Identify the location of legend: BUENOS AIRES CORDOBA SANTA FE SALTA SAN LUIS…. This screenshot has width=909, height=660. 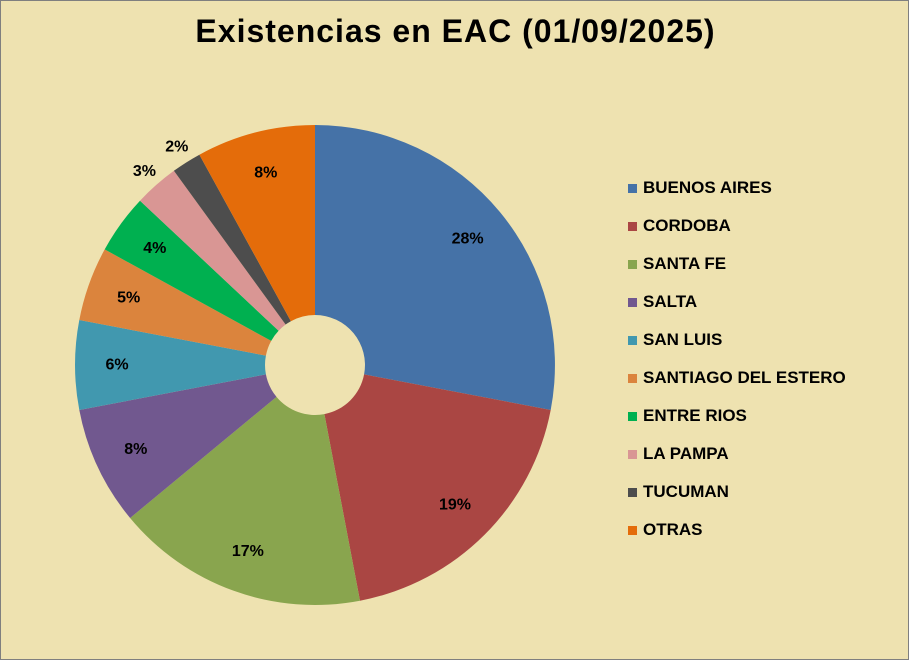
(737, 359).